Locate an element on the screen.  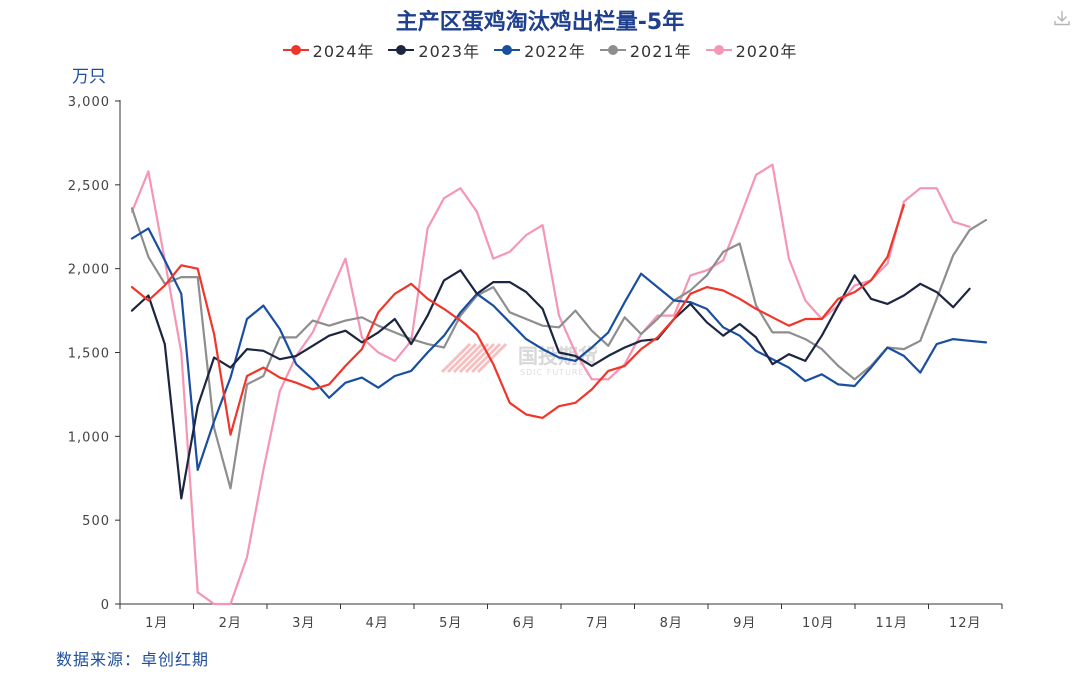
x-tick-label: 9月 is located at coordinates (744, 623).